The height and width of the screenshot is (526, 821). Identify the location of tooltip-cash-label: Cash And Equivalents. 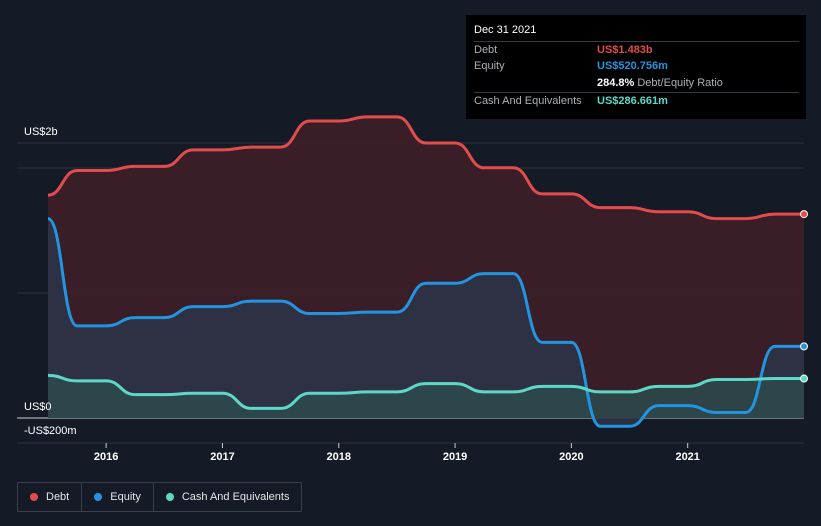
(528, 101).